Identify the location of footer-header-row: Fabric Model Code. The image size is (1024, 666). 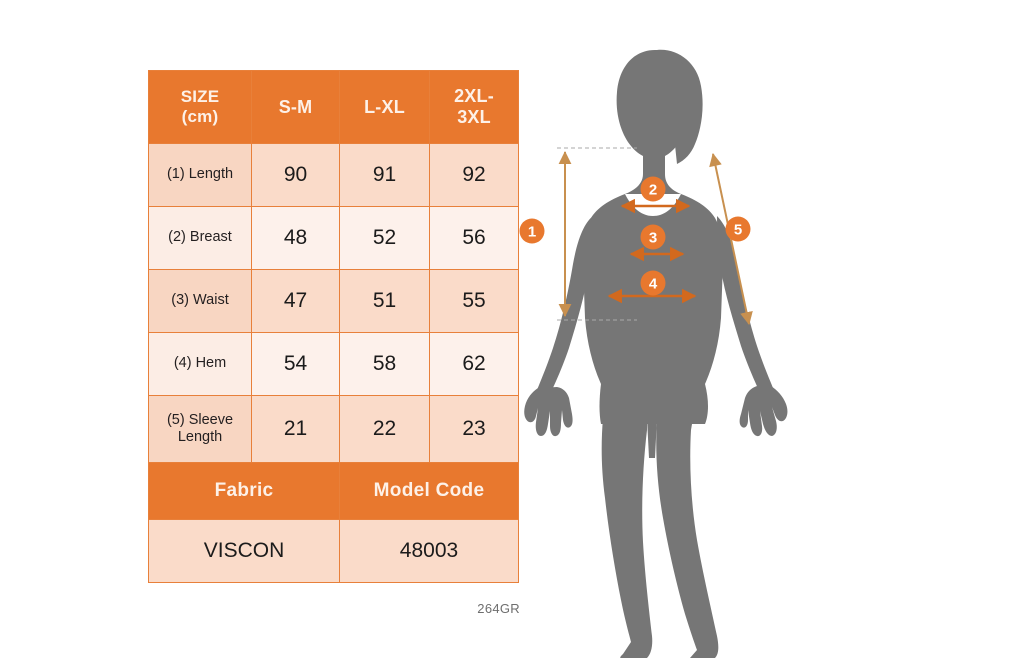
(333, 491).